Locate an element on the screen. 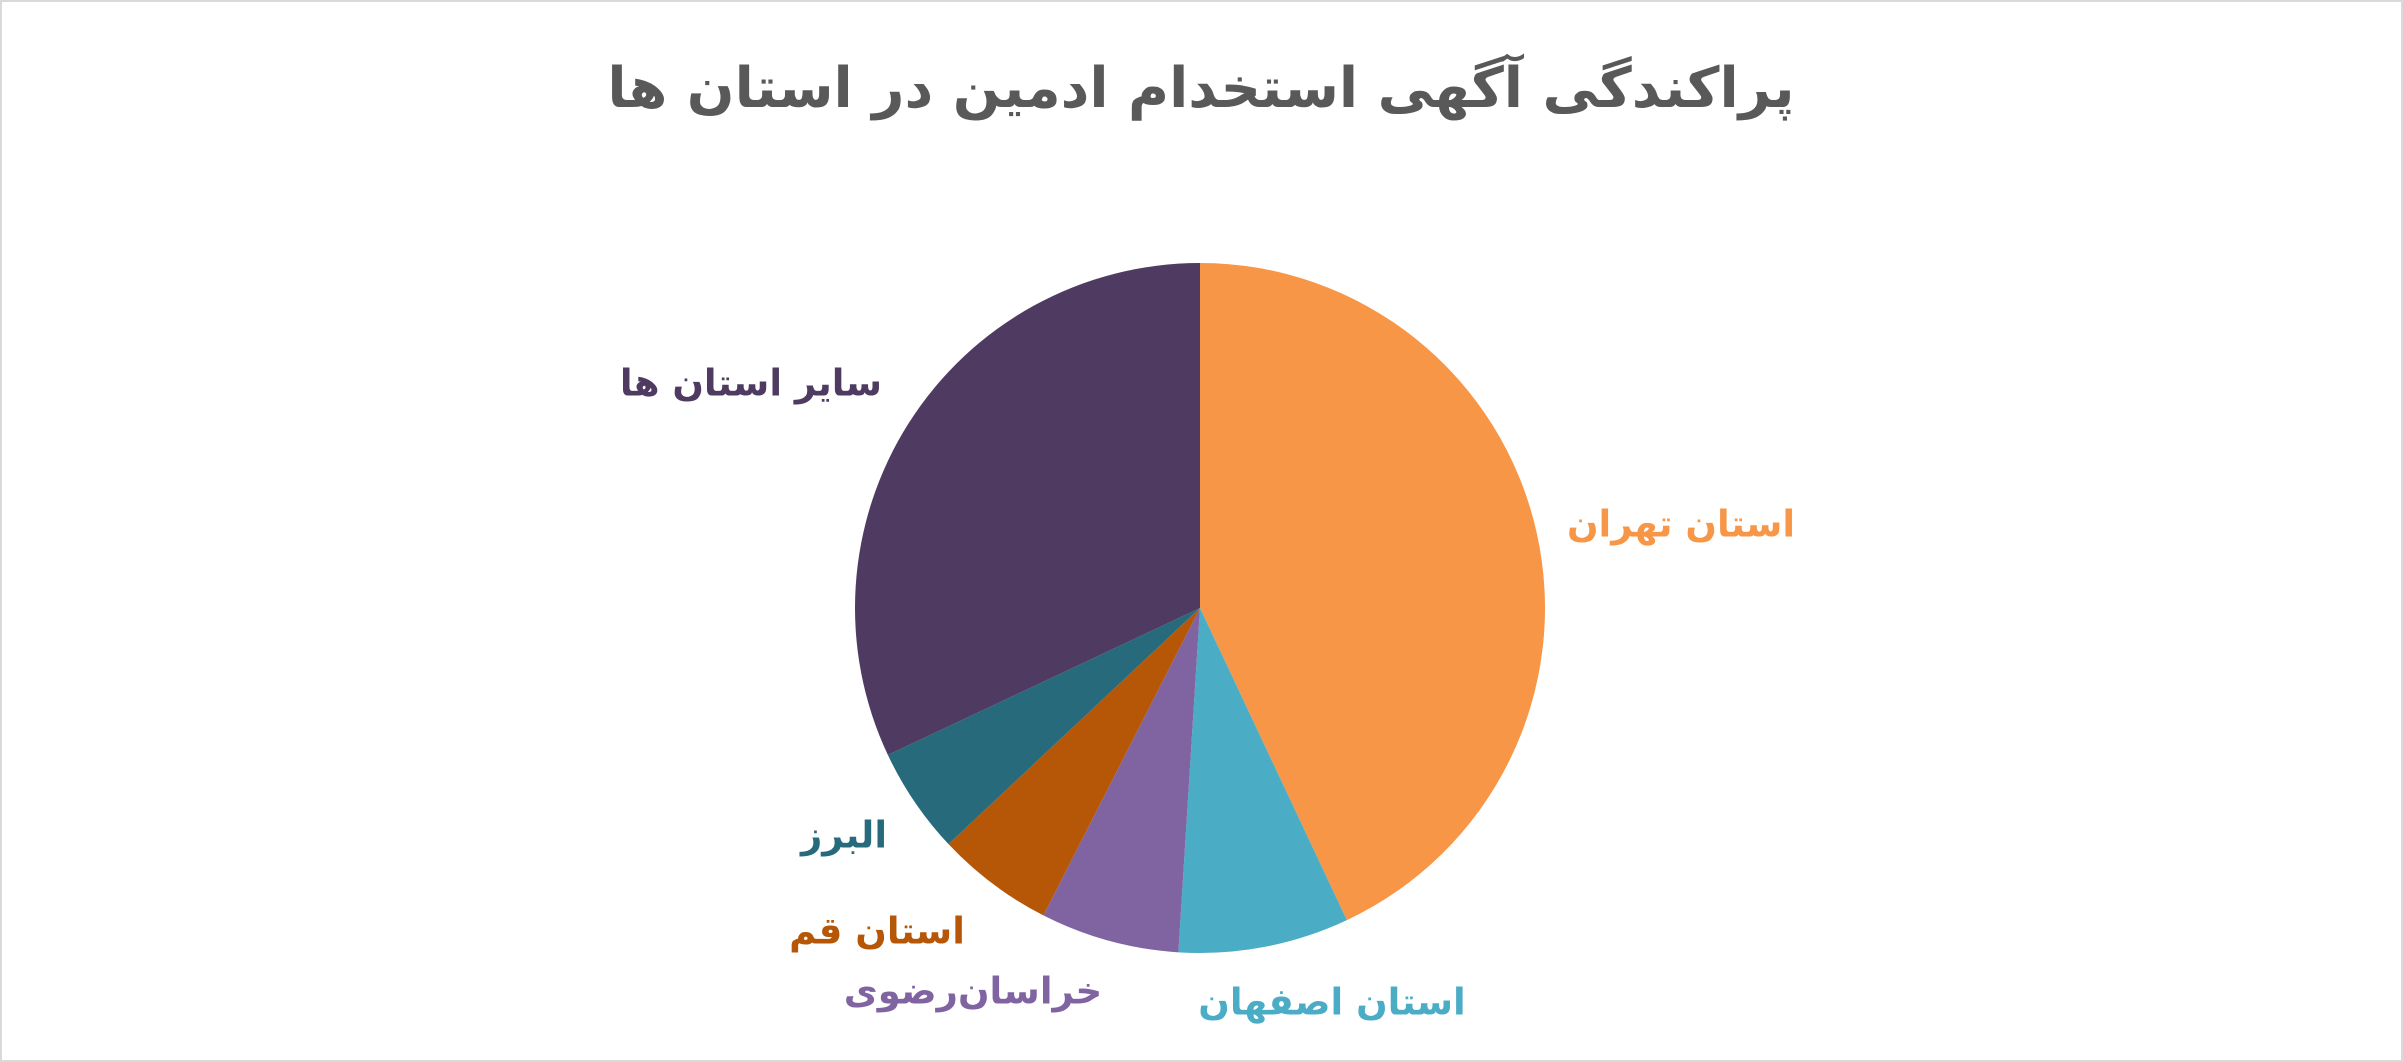 Image resolution: width=2403 pixels, height=1062 pixels. slice-label: استان اصفهان is located at coordinates (1332, 1002).